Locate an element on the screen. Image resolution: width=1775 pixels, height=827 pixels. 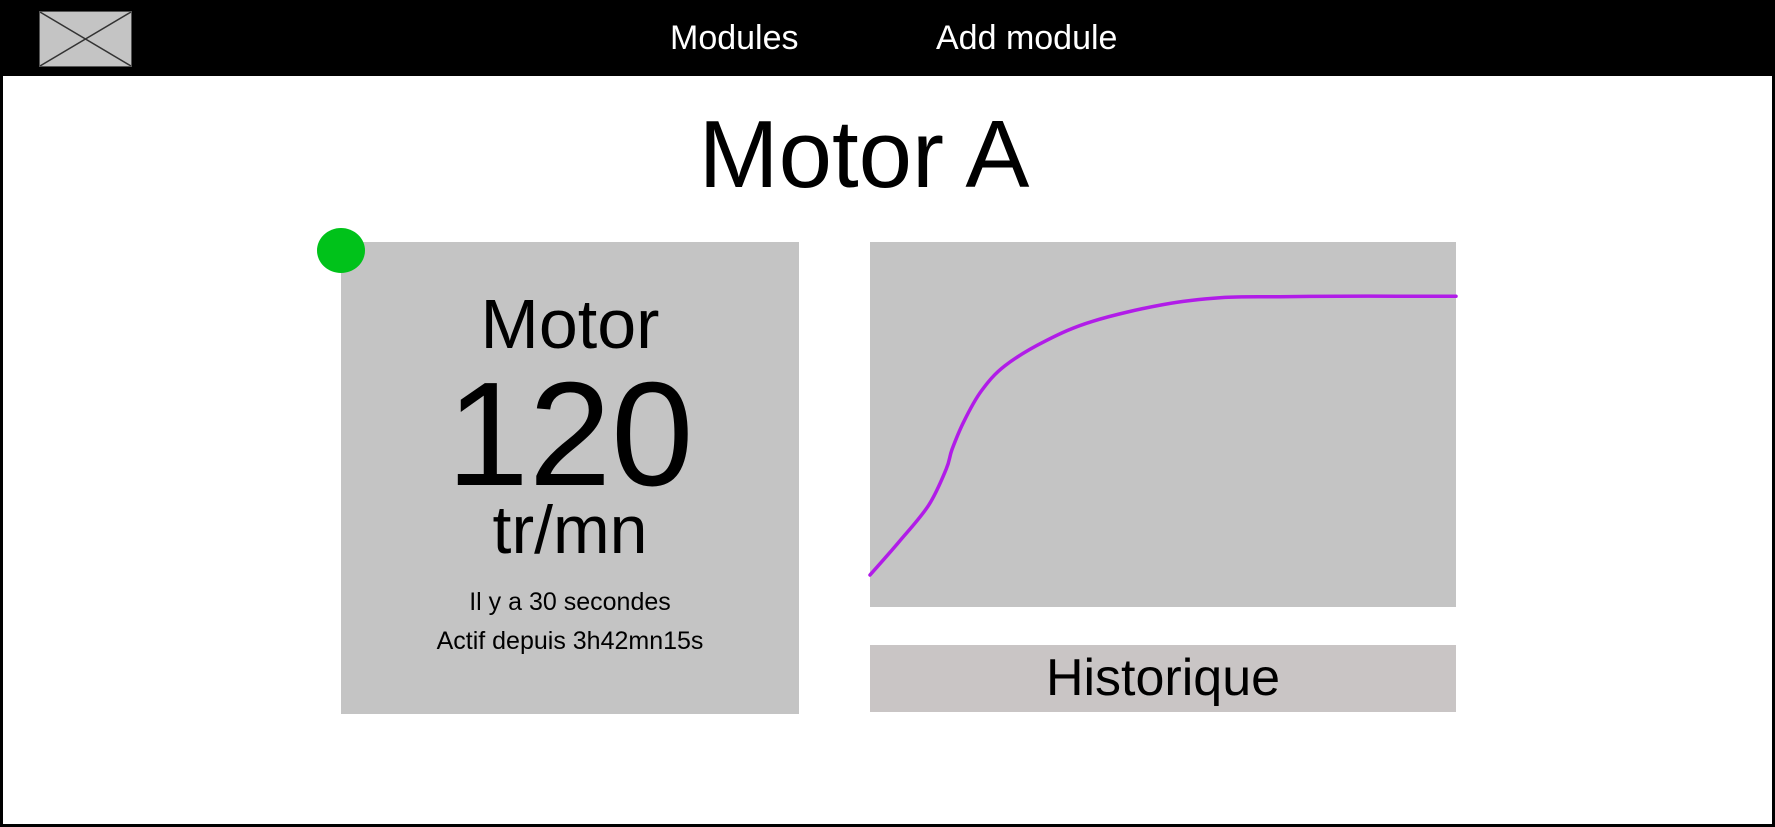
speed-chart-svg is located at coordinates (1163, 435).